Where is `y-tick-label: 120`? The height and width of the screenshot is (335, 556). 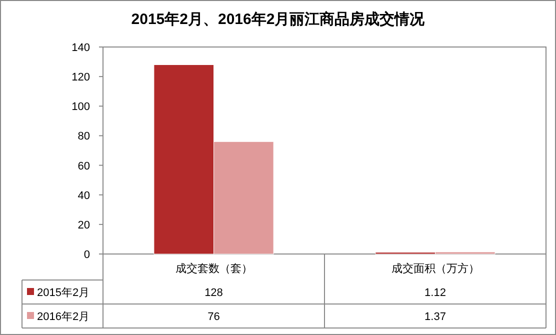 y-tick-label: 120 is located at coordinates (81, 78).